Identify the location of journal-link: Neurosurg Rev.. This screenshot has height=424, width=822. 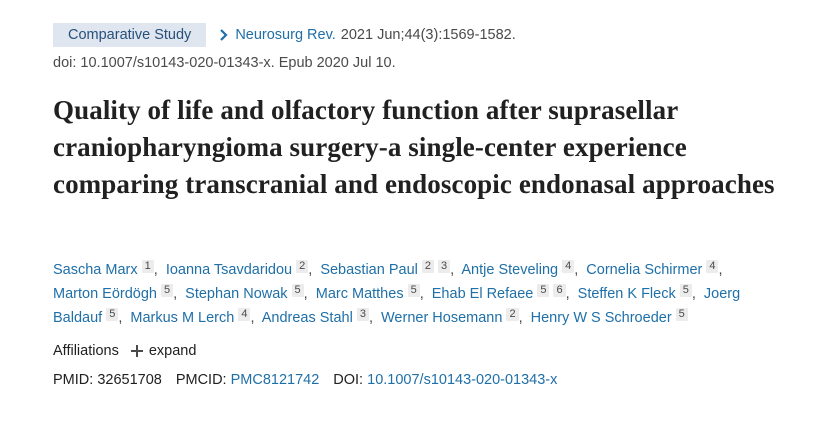
(285, 34).